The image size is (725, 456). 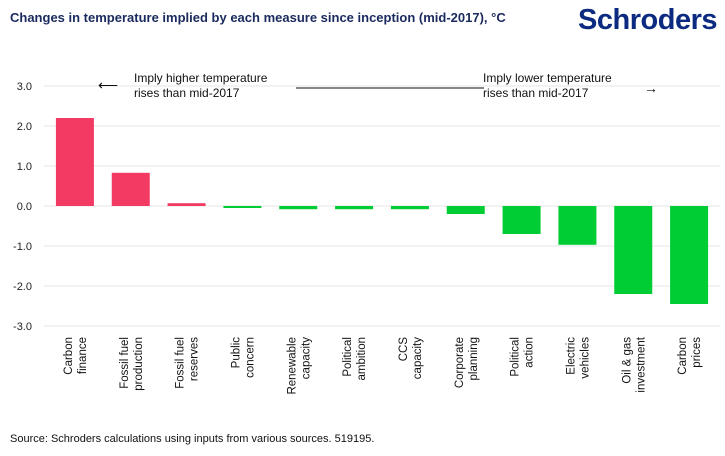 I want to click on schroders-logo: Schroders, so click(x=647, y=20).